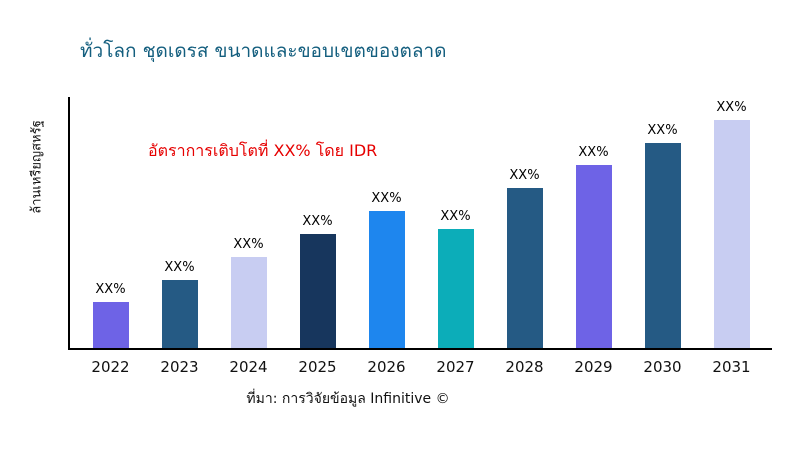 The image size is (800, 450). Describe the element at coordinates (179, 236) in the screenshot. I see `bar-group-2023: XX% 2023` at that location.